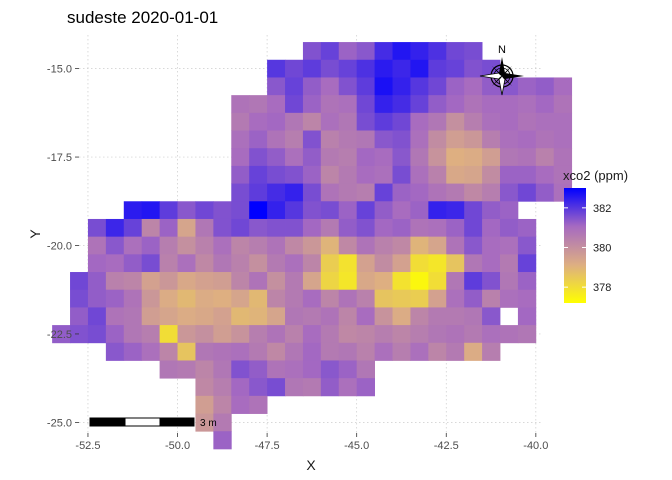  What do you see at coordinates (311, 465) in the screenshot?
I see `x-axis-title: X` at bounding box center [311, 465].